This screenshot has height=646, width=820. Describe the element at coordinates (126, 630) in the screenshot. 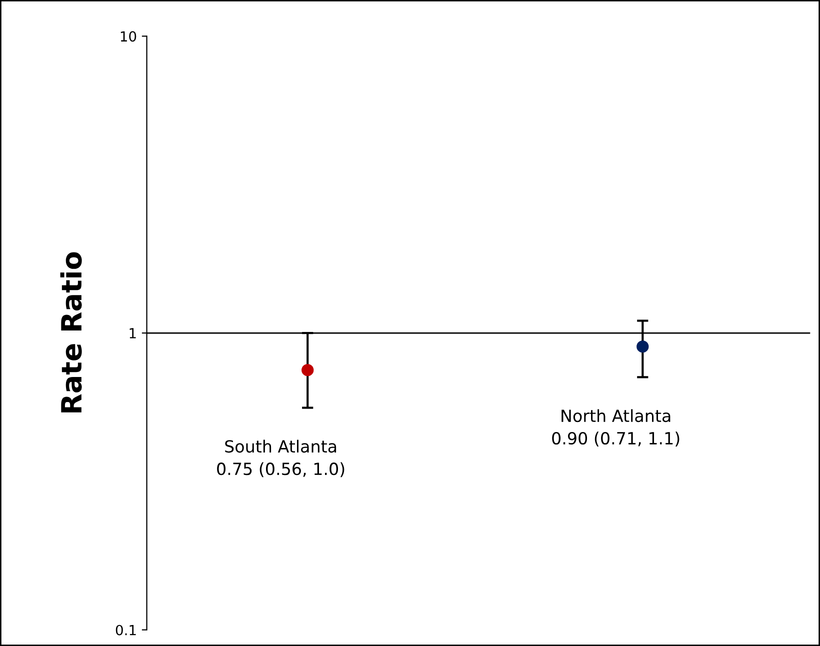

I see `y-tick-label: 0.1` at that location.